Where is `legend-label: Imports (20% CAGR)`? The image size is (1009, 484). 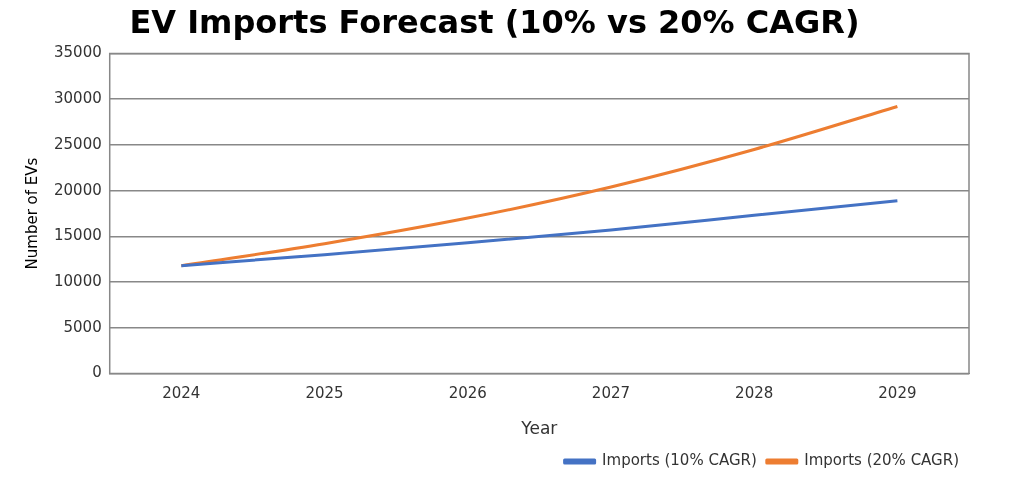
legend-label: Imports (20% CAGR) is located at coordinates (882, 460).